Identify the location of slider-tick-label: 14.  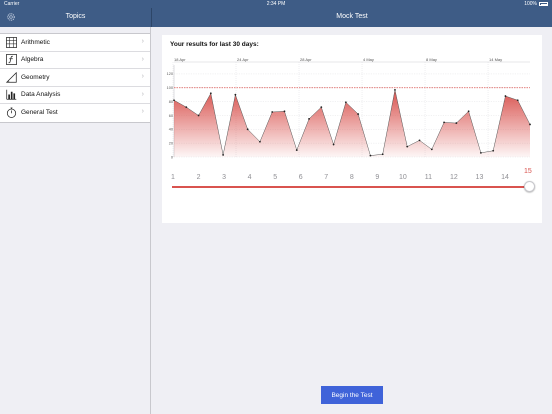
(505, 177).